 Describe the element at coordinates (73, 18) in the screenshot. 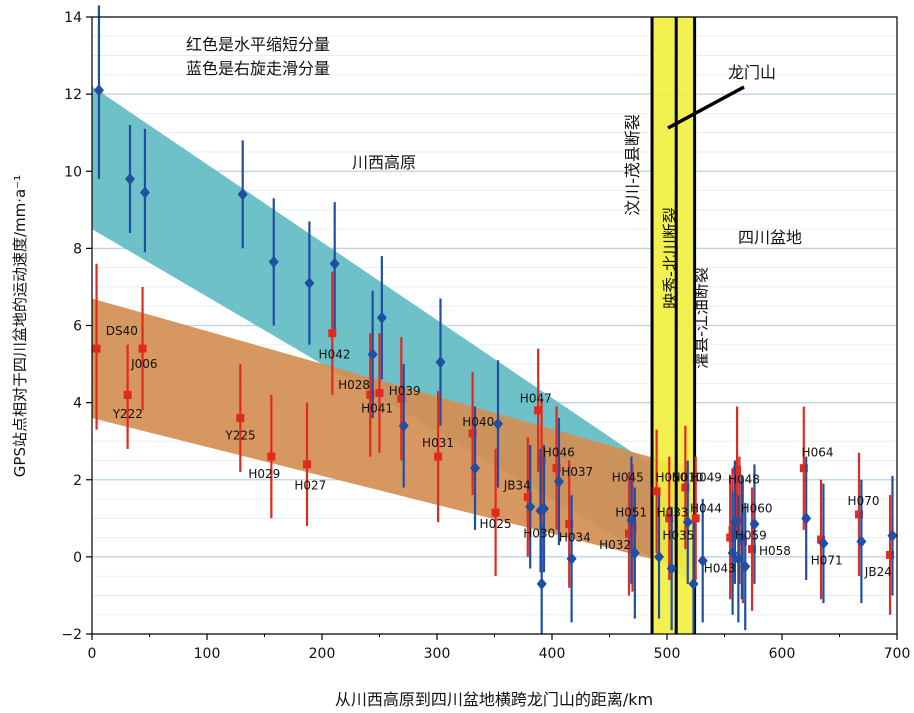

I see `y-tick-label: 14` at that location.